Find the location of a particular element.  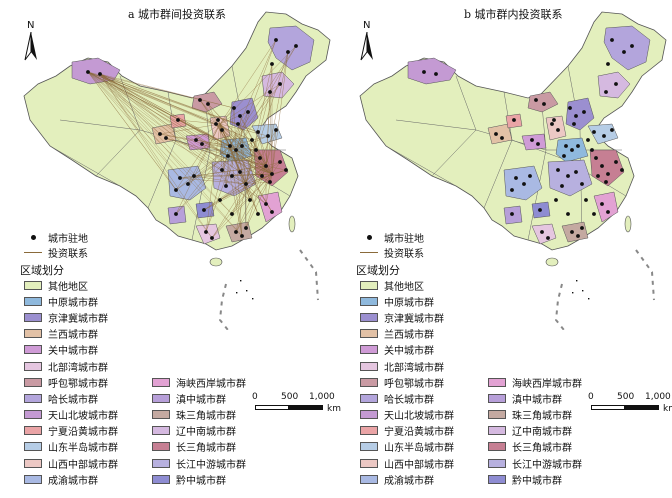

legend-item: 长三角城市群 is located at coordinates (535, 447).